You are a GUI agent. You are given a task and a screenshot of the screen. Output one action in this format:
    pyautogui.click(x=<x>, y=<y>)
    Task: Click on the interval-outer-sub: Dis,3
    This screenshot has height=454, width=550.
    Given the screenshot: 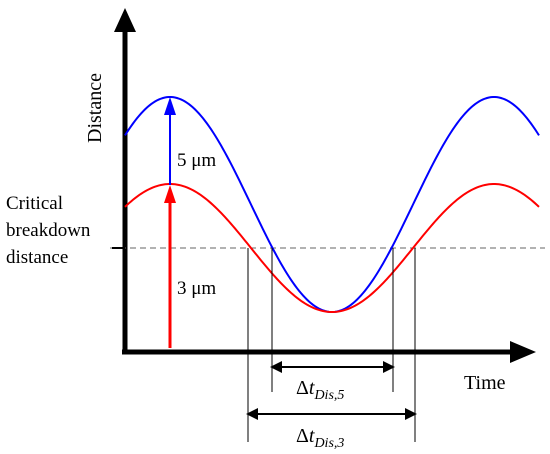 What is the action you would take?
    pyautogui.click(x=328, y=443)
    